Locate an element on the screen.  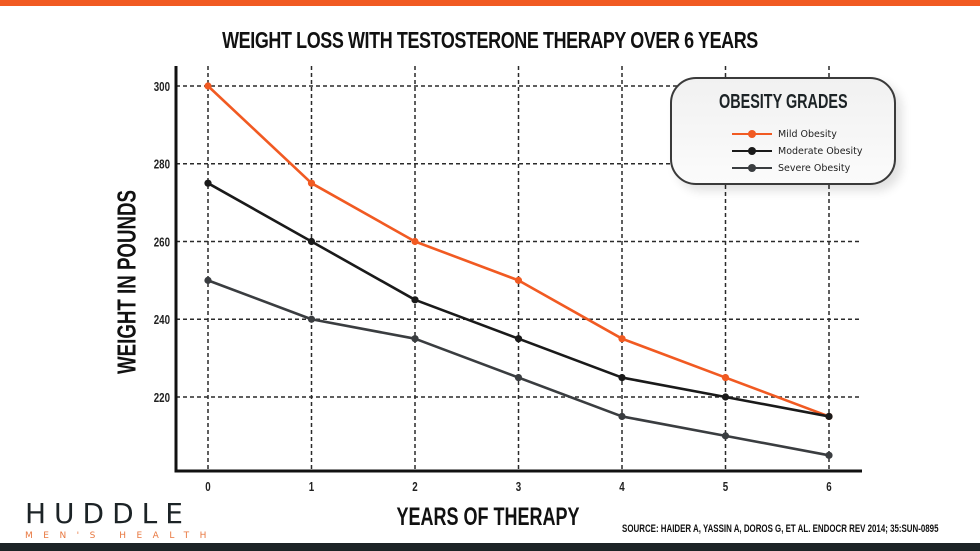
legend-item-severe: Severe Obesity is located at coordinates (791, 168).